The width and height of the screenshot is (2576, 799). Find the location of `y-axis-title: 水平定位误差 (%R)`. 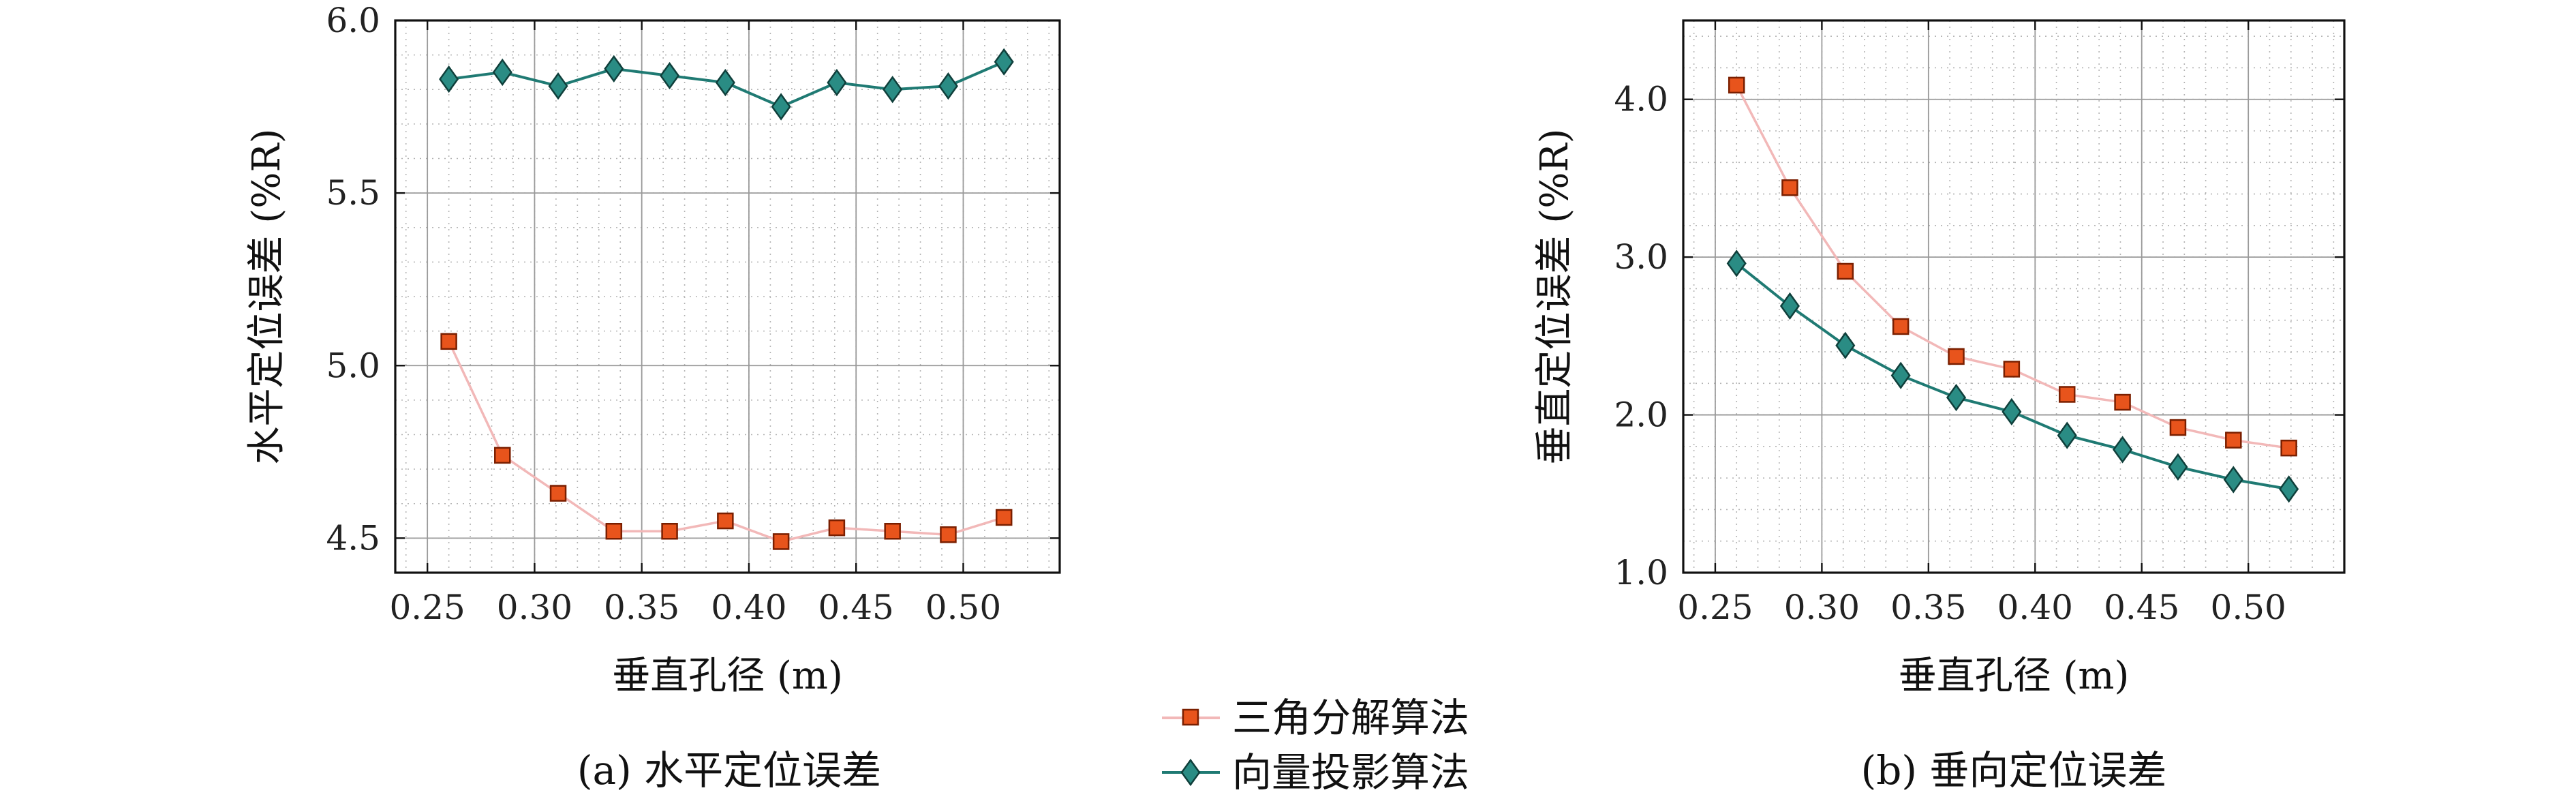

y-axis-title: 水平定位误差 (%R) is located at coordinates (267, 297).